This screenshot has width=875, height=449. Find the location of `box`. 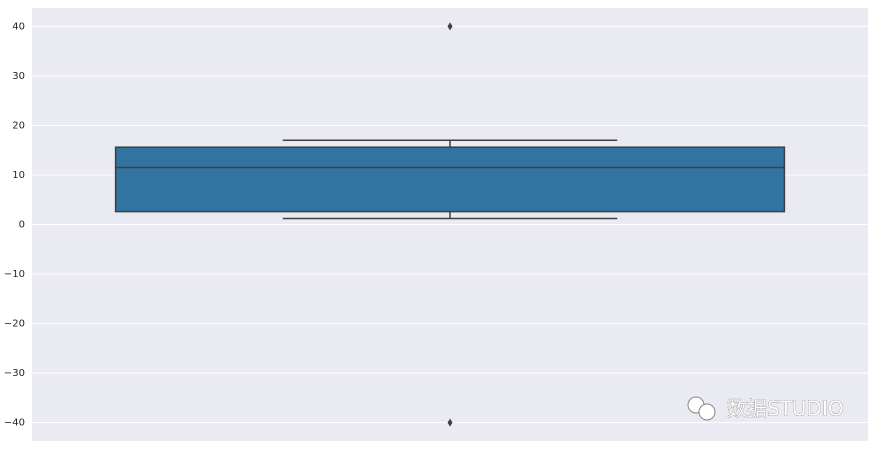

box is located at coordinates (450, 179).